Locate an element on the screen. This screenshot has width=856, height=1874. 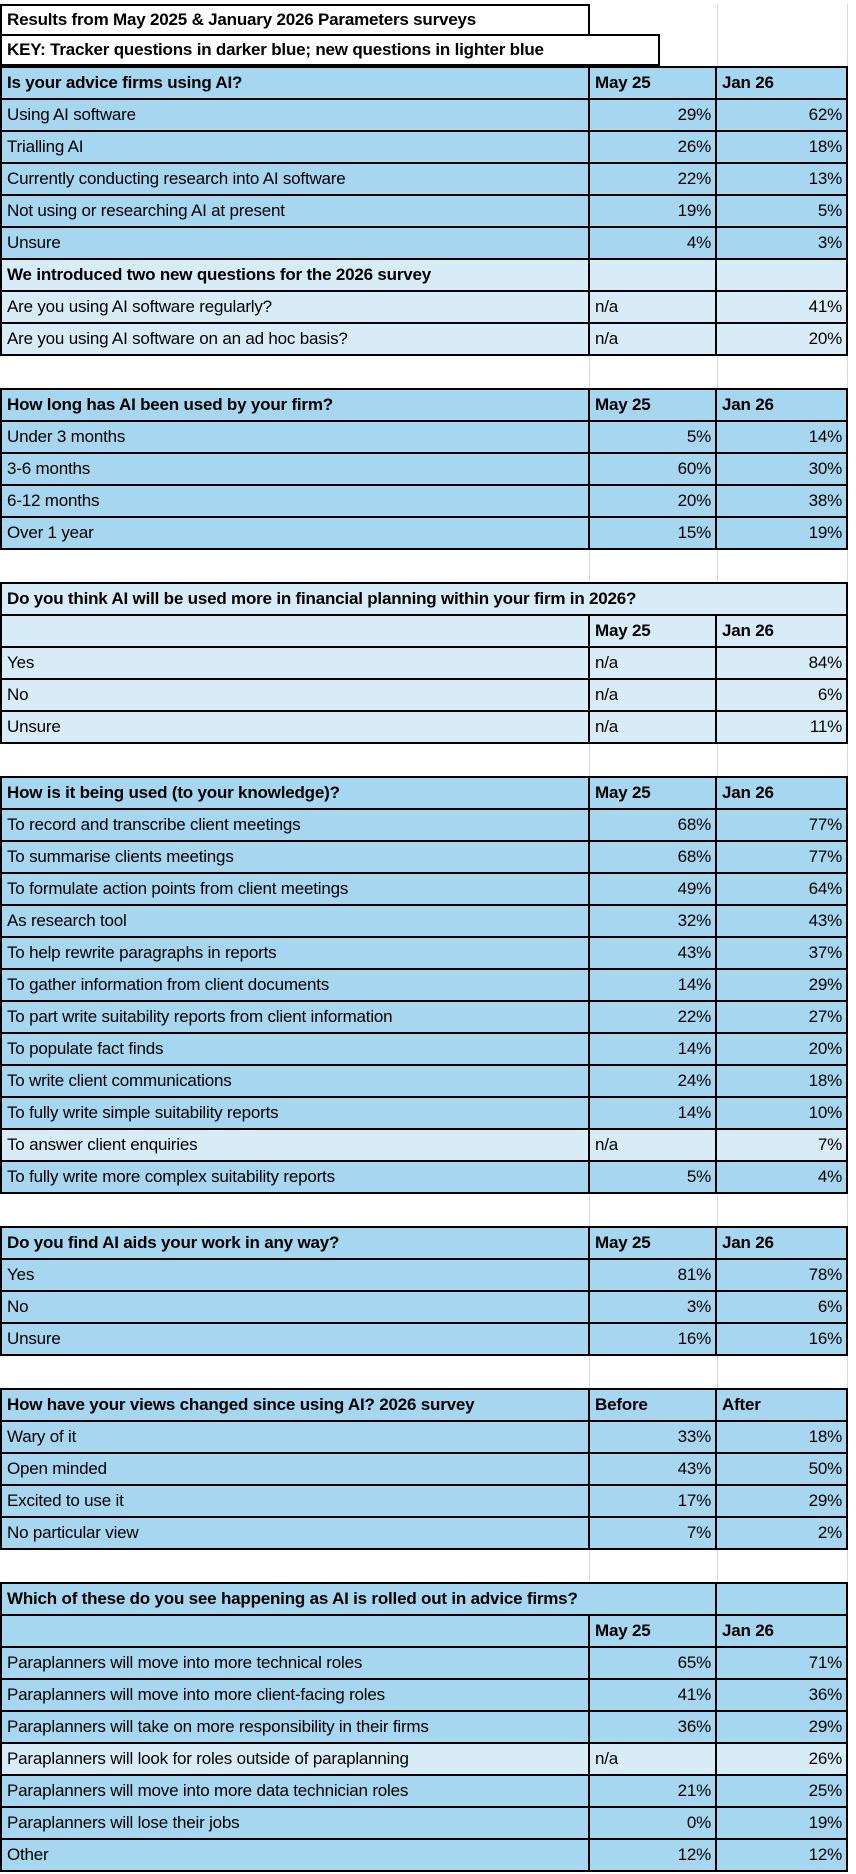
value-cell-col2: 10% is located at coordinates (781, 1113).